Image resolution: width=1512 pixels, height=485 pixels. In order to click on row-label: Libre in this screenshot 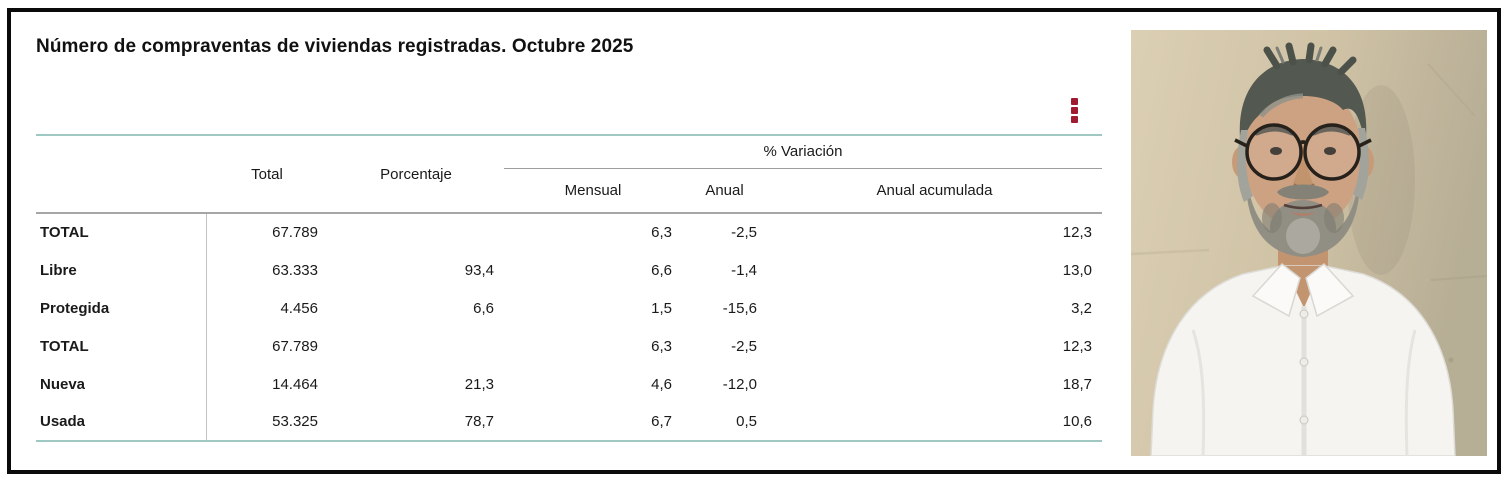, I will do `click(121, 270)`.